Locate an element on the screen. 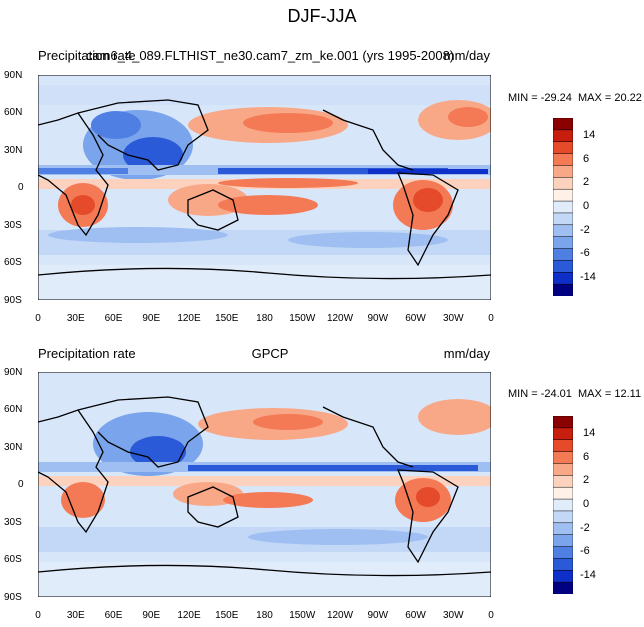 Image resolution: width=644 pixels, height=627 pixels. panel2-y-tick: 90N is located at coordinates (13, 372).